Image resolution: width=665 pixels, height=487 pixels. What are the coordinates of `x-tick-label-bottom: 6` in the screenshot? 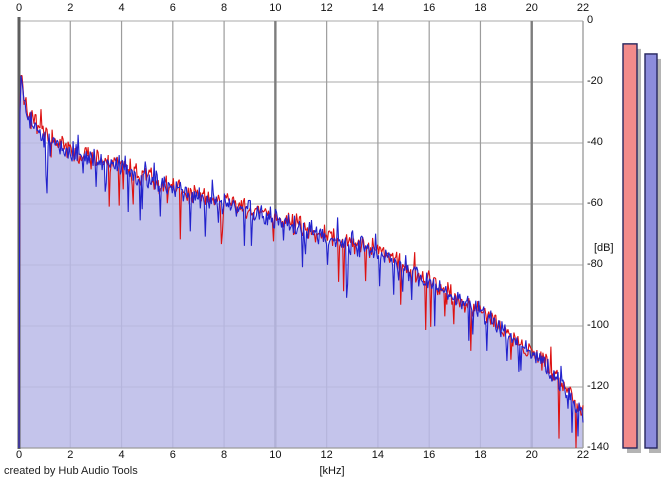 It's located at (172, 455).